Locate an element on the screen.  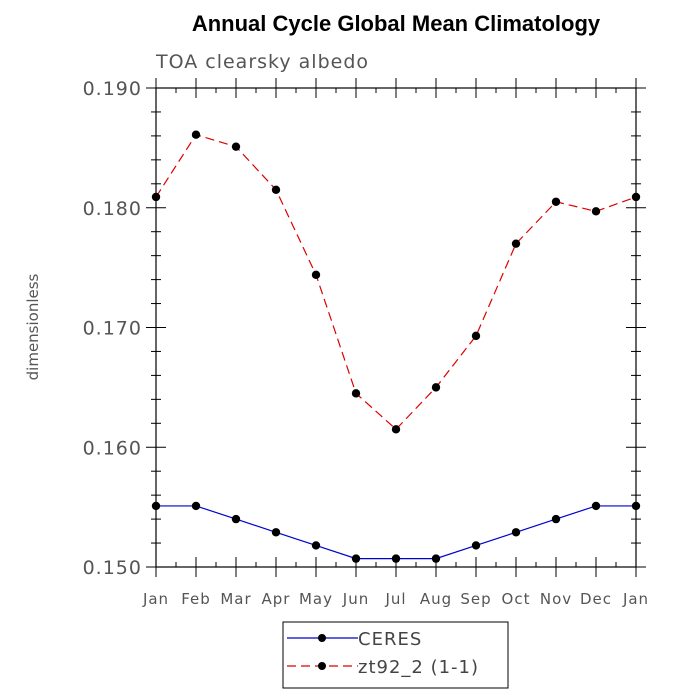
y-axis-label: dimensionless is located at coordinates (33, 326).